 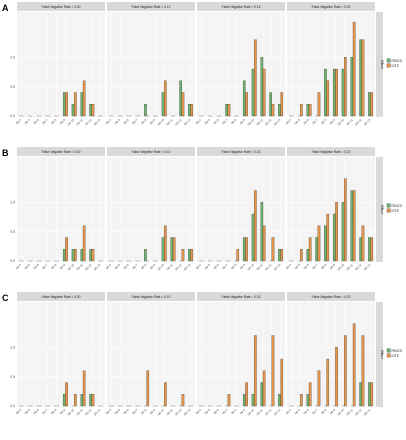 What do you see at coordinates (61, 152) in the screenshot?
I see `facet-title: False Negative Rate = 0.00` at bounding box center [61, 152].